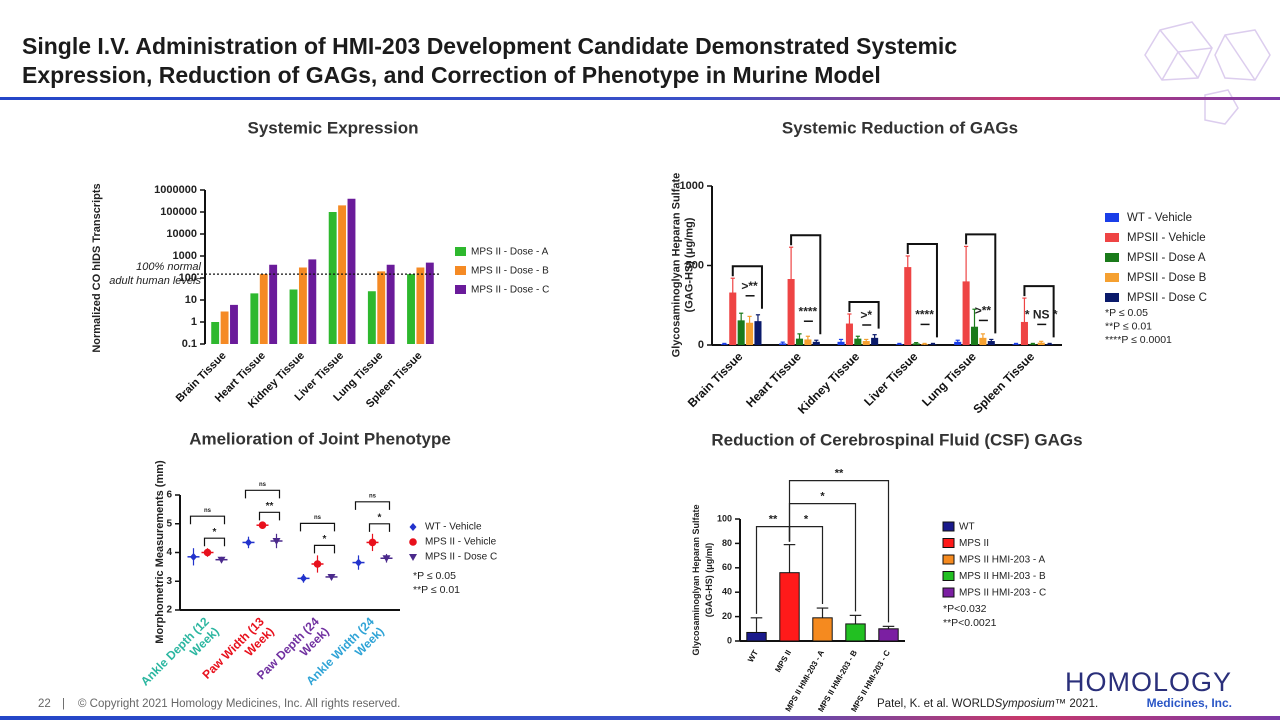  Describe the element at coordinates (178, 212) in the screenshot. I see `y-tick-label: 100000` at that location.